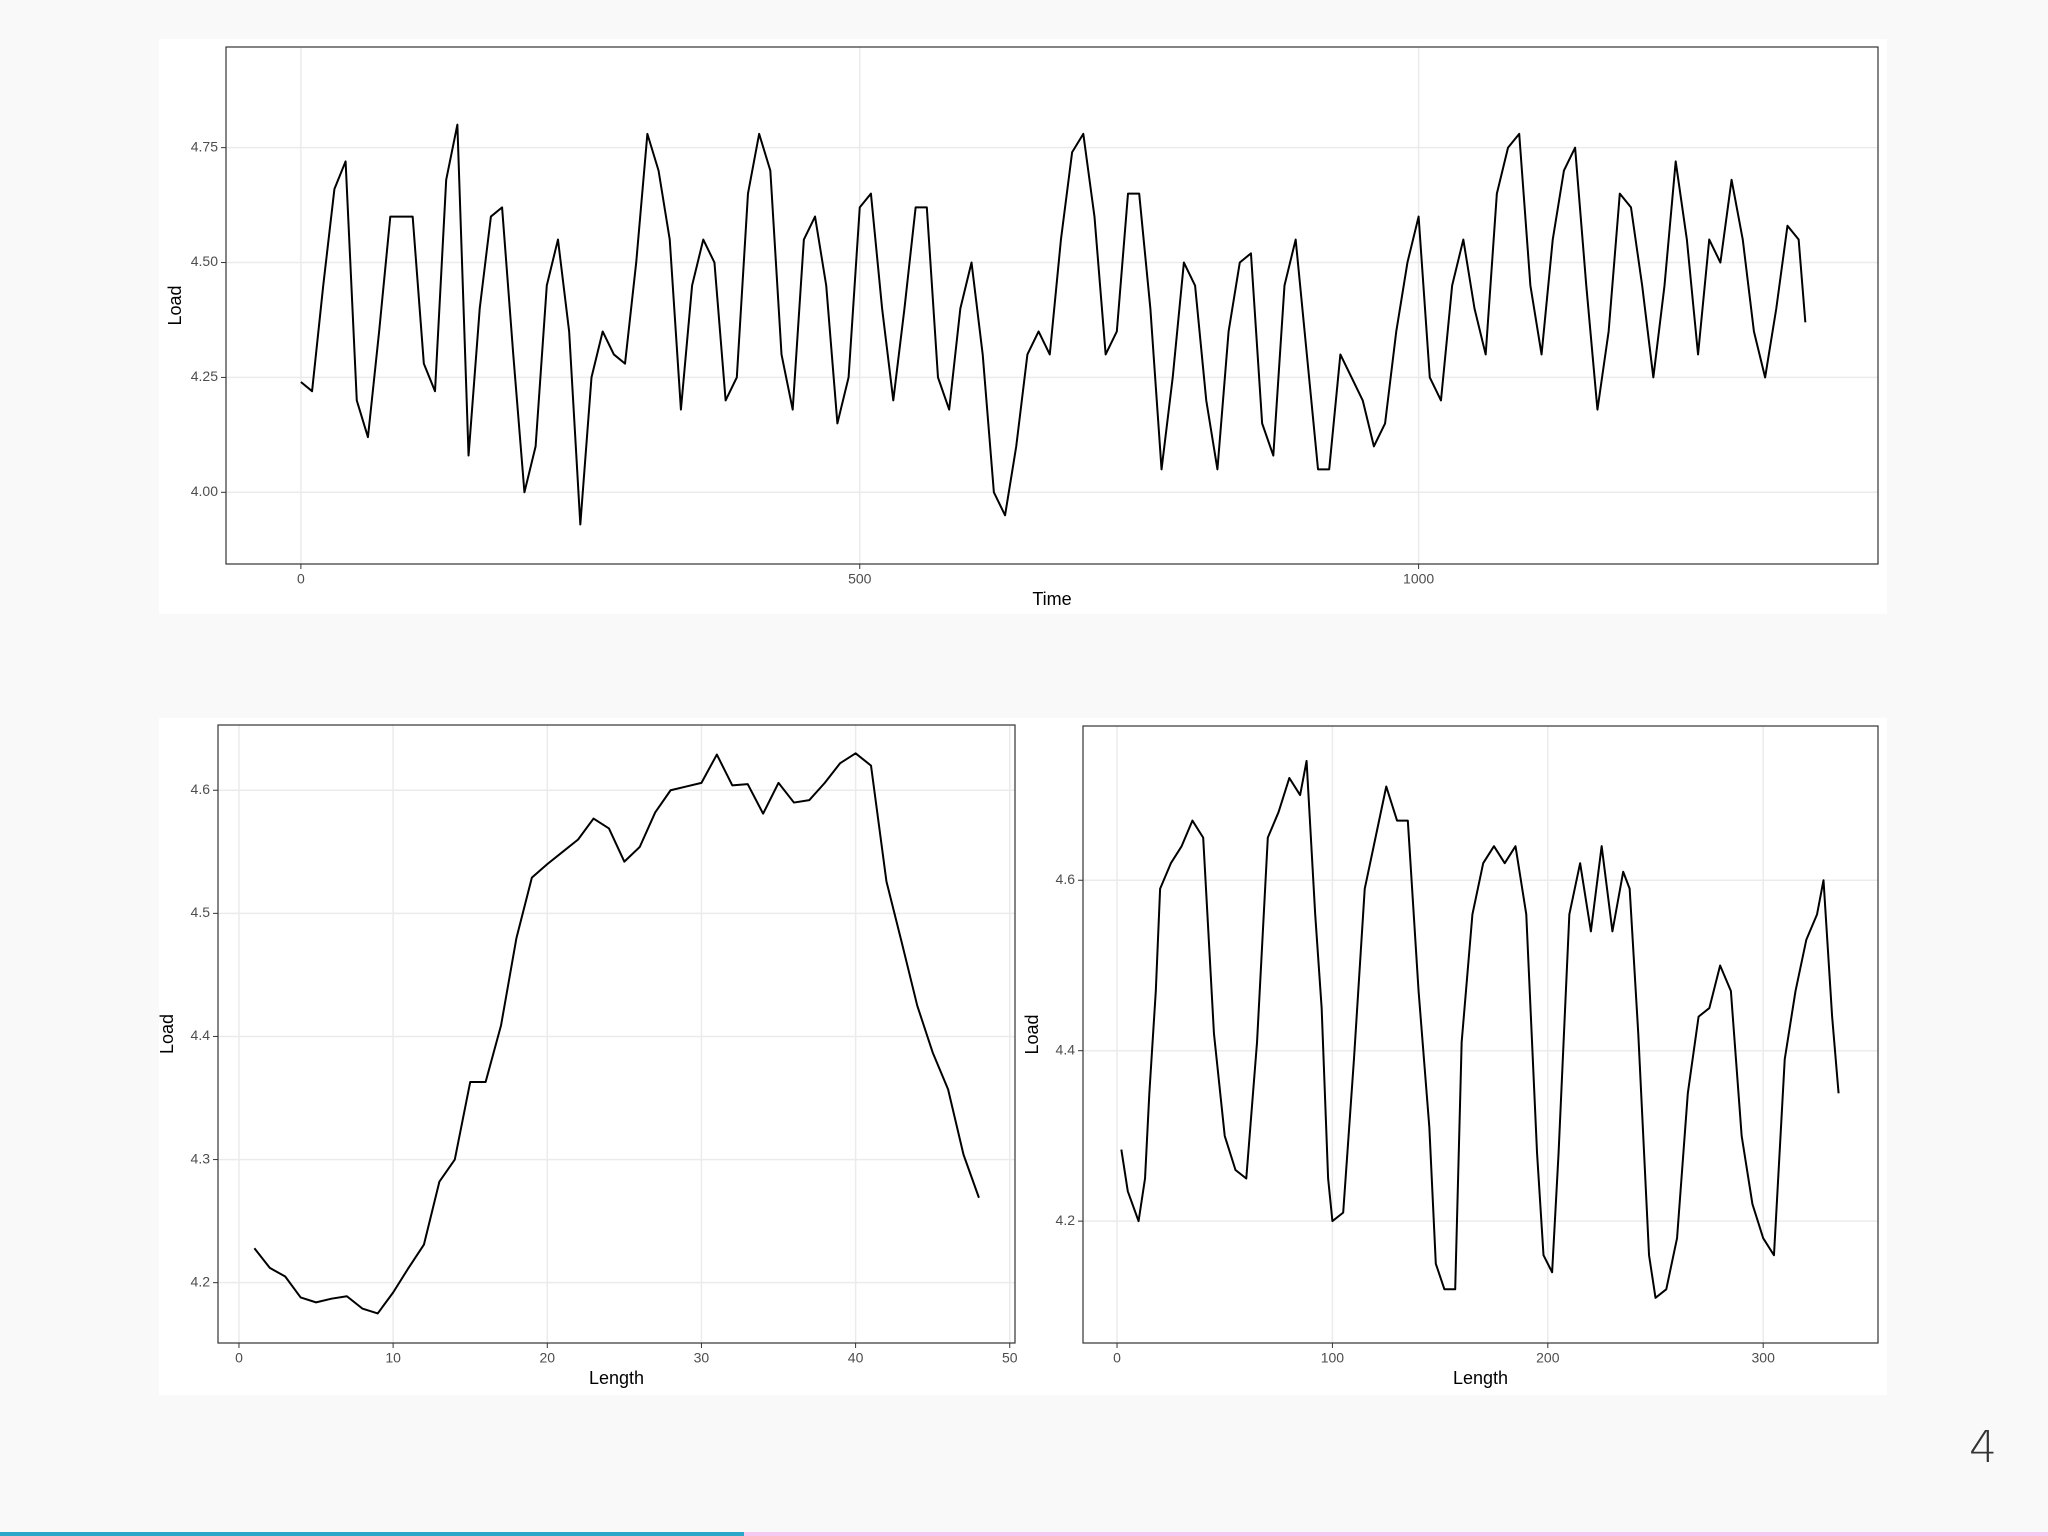 This screenshot has height=1536, width=2048. I want to click on page-number: 4, so click(1983, 1447).